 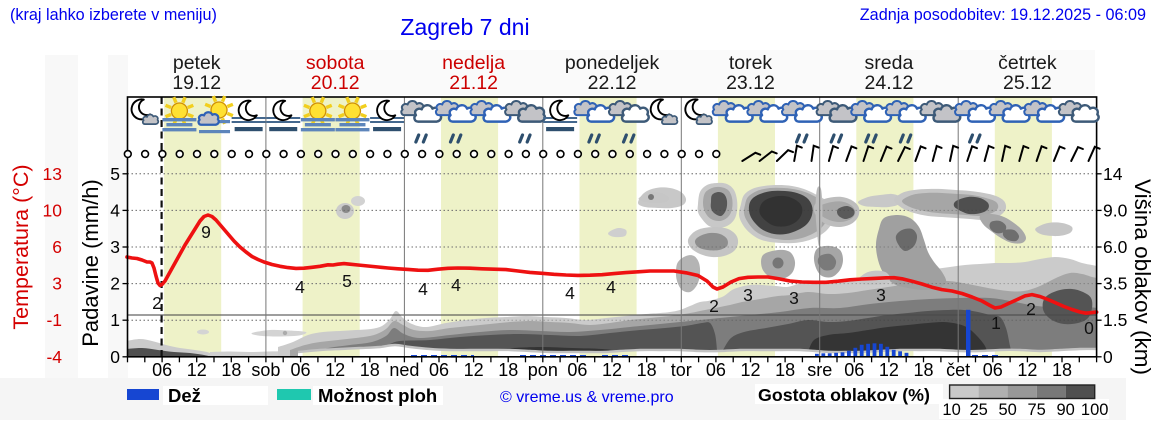 What do you see at coordinates (473, 63) in the screenshot?
I see `svg-text: nedelja` at bounding box center [473, 63].